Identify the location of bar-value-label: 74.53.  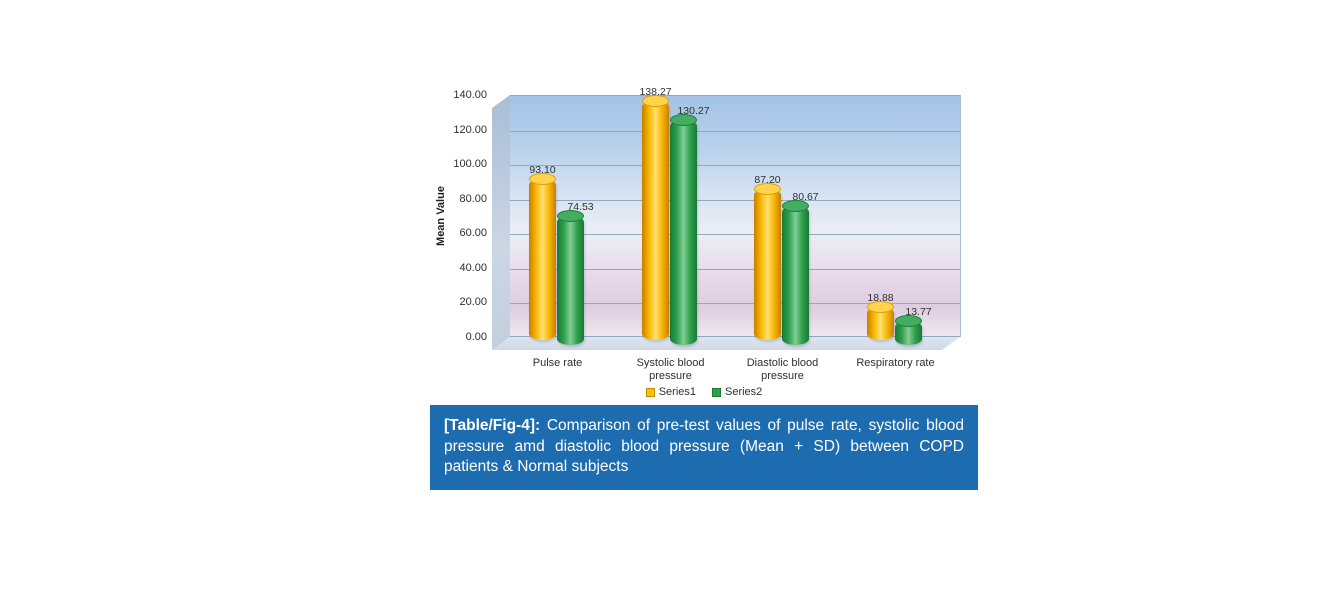
(580, 207).